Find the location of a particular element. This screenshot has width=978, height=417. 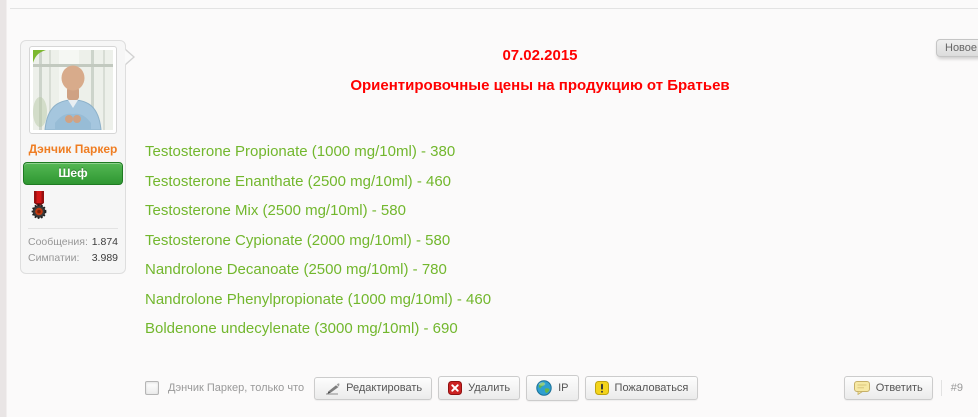

ip-button: IP is located at coordinates (552, 388).